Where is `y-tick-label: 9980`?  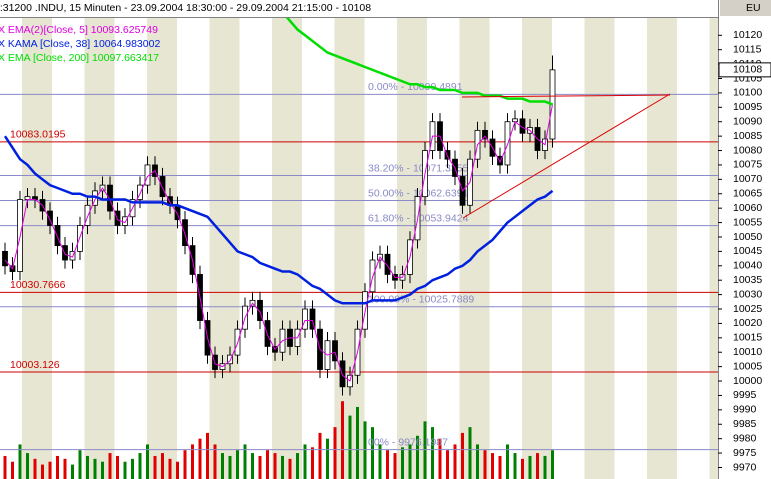
y-tick-label: 9980 is located at coordinates (745, 438).